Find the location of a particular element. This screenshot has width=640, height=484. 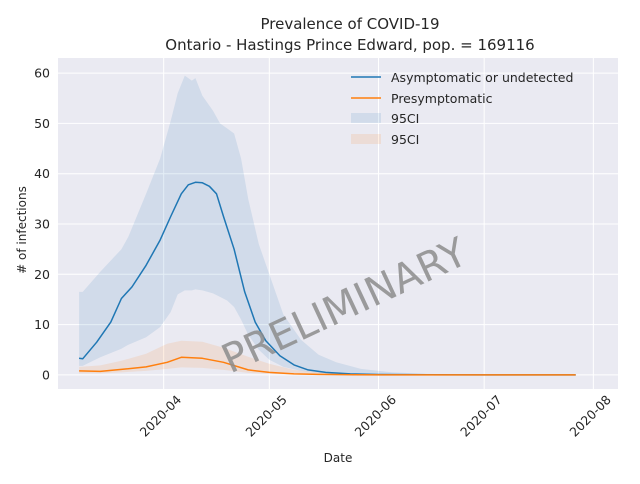

x-tick-labels: 2020-04 2020-05 2020-06 2020-07 2020-08 is located at coordinates (375, 416).